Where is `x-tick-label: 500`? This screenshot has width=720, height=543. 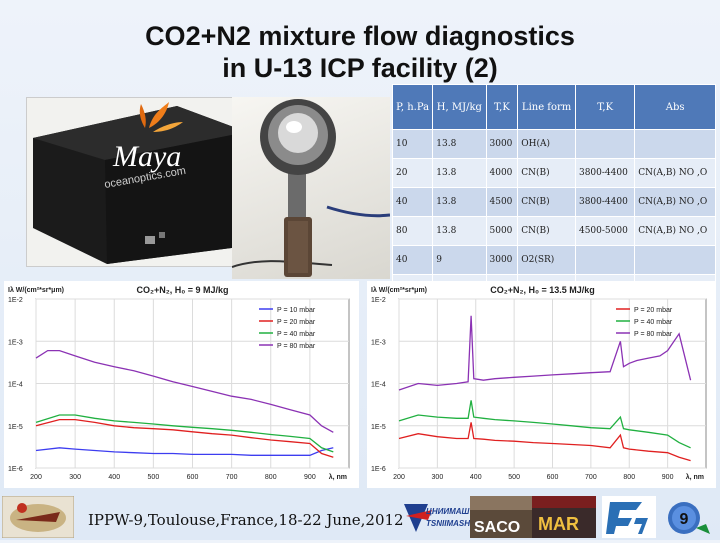
x-tick-label: 500 is located at coordinates (154, 477).